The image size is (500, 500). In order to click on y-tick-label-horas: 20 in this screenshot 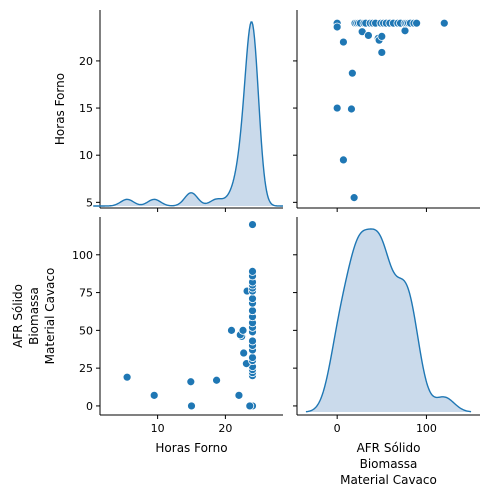, I will do `click(86, 61)`.